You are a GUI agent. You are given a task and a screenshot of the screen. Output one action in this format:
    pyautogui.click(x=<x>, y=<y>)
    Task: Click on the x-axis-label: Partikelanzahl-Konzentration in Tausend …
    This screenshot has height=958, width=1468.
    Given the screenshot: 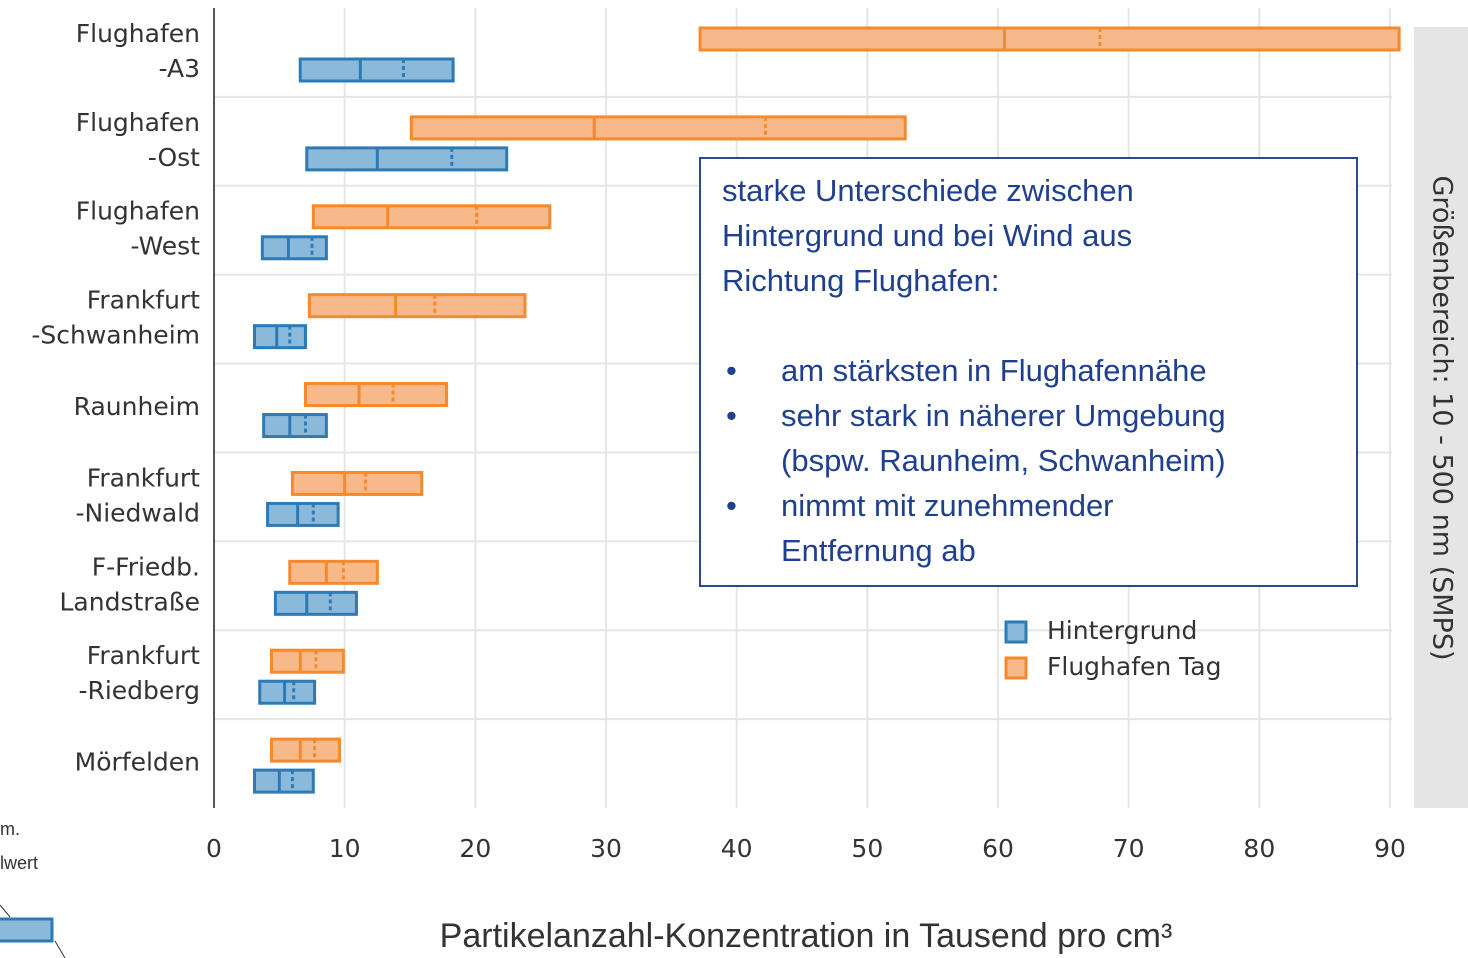 What is the action you would take?
    pyautogui.click(x=806, y=936)
    